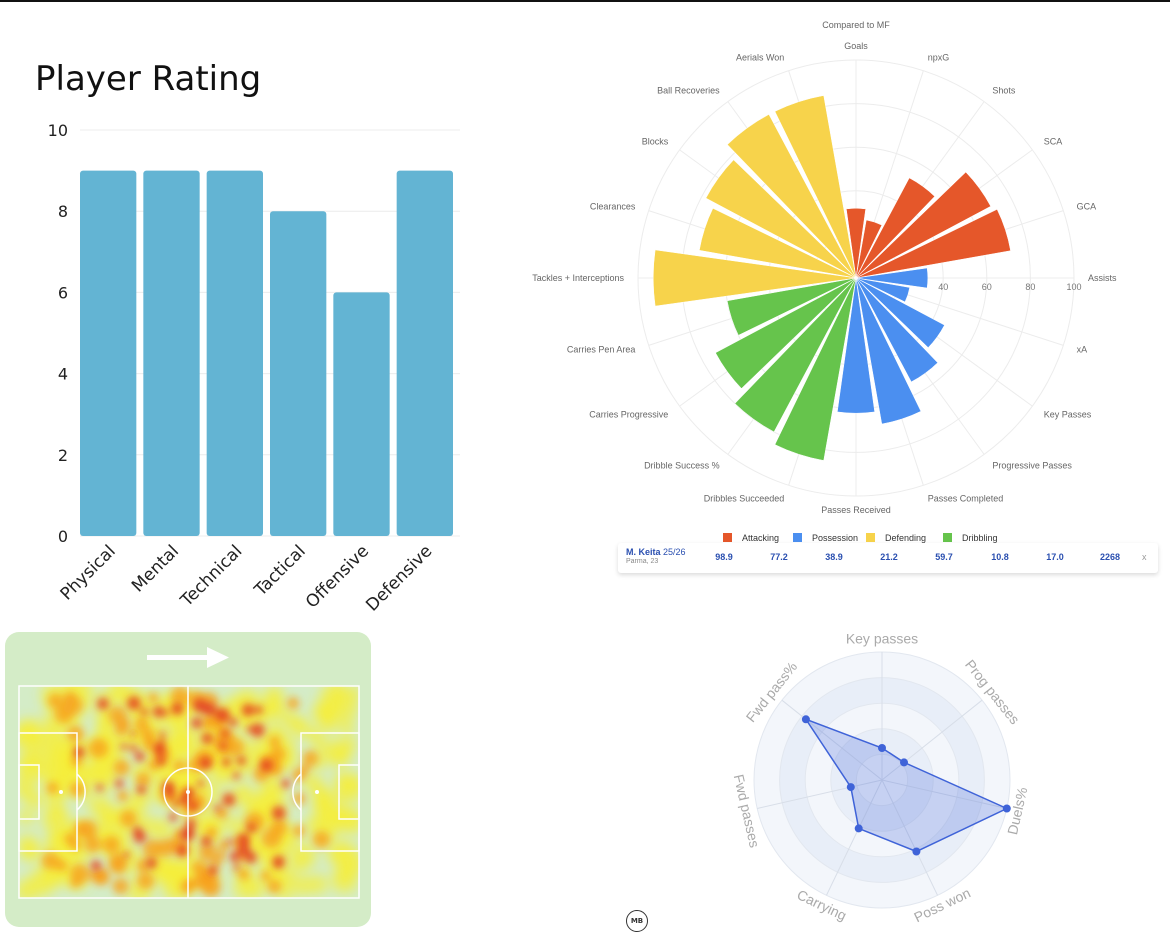 The image size is (1170, 936). Describe the element at coordinates (905, 538) in the screenshot. I see `legend-label: Defending` at that location.